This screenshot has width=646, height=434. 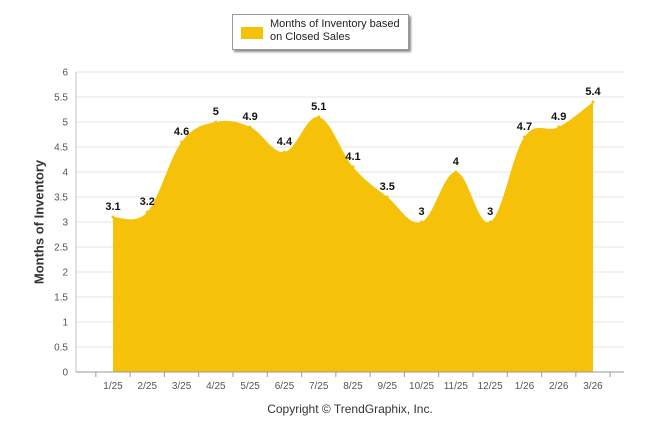 I want to click on x-tick-label: 3/26, so click(x=593, y=386).